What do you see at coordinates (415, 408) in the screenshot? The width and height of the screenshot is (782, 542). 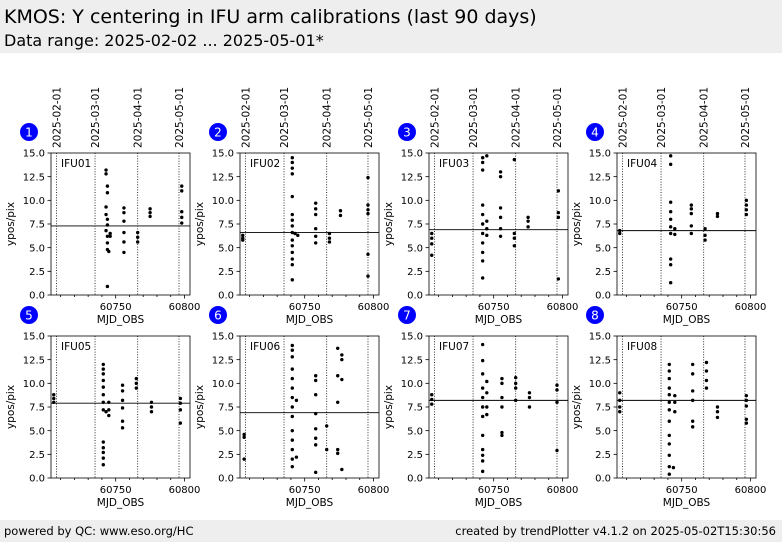 I see `panel-7-ytick-label: 7.5` at bounding box center [415, 408].